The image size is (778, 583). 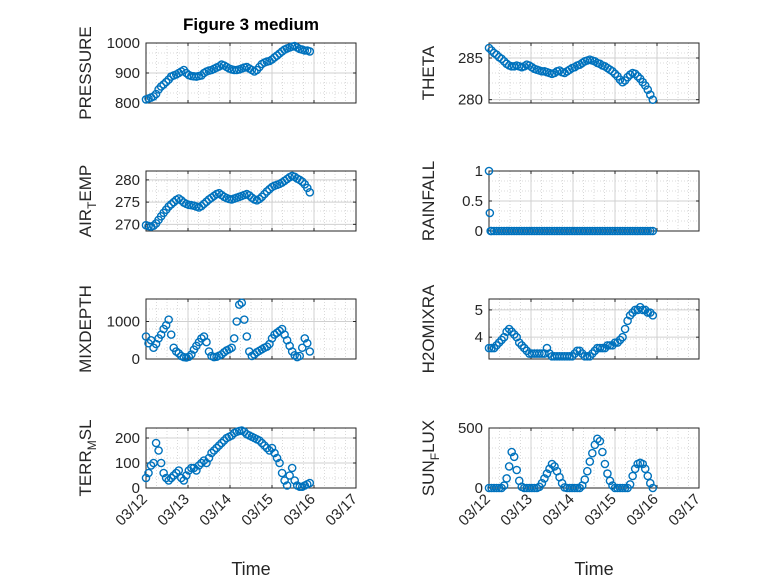 I want to click on series-h2omixra, so click(x=571, y=331).